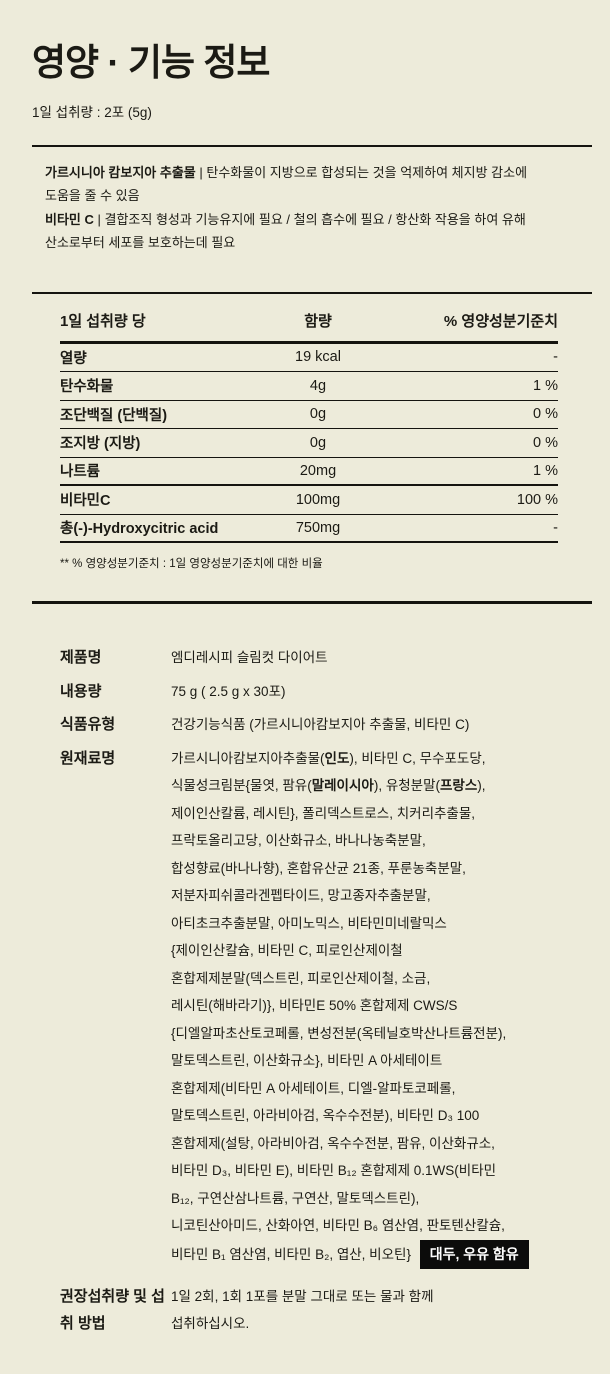  Describe the element at coordinates (249, 658) in the screenshot. I see `detail-value: 엠디레시피 슬림컷 다이어트` at that location.